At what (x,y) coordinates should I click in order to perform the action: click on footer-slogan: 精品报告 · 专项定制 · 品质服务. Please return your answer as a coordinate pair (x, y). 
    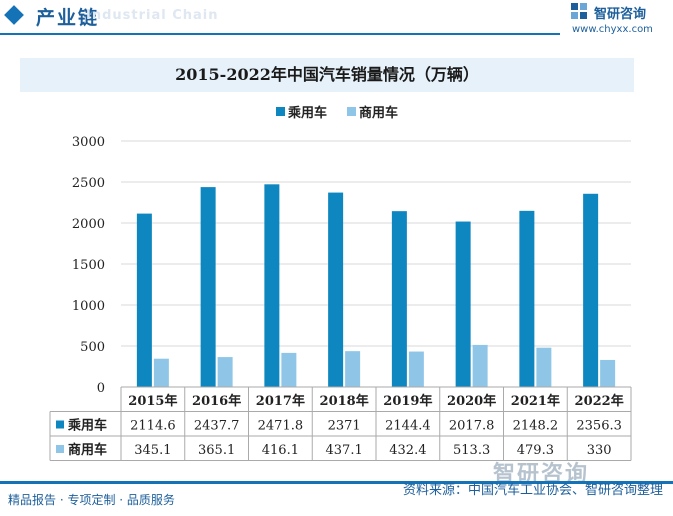
    Looking at the image, I should click on (91, 500).